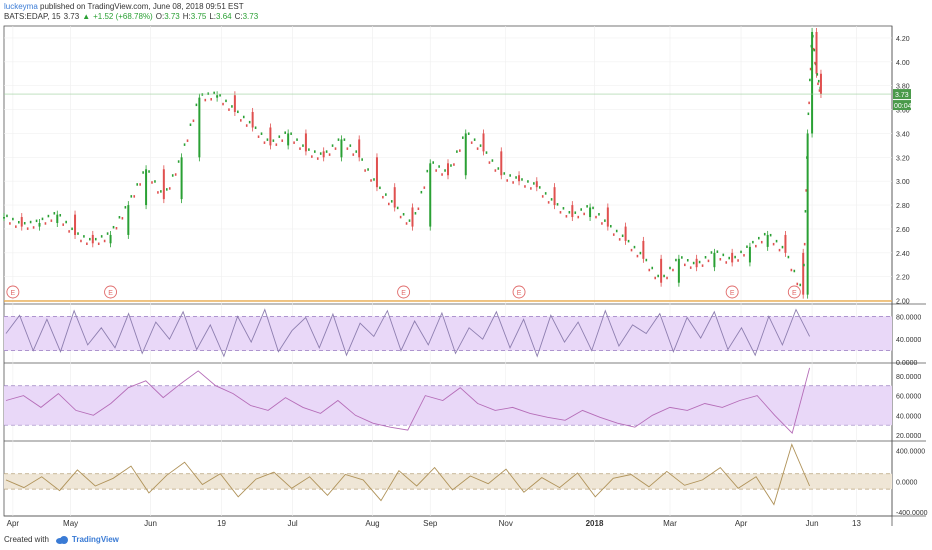  I want to click on tradingview-logo: TradingView, so click(87, 539).